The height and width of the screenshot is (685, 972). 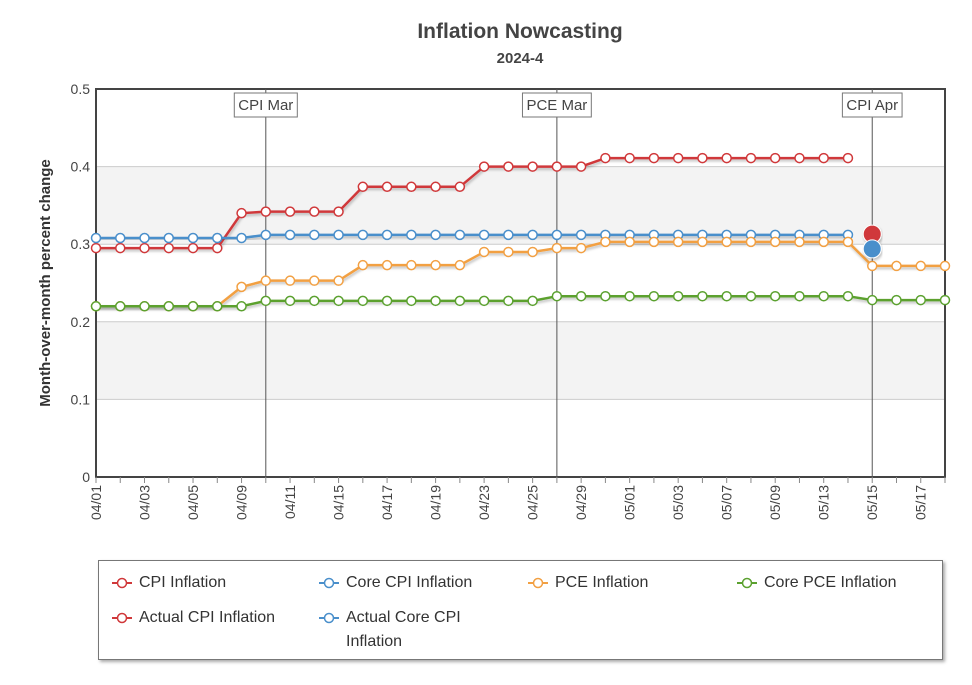 I want to click on legend-item: PCE Inflation, so click(x=631, y=585).